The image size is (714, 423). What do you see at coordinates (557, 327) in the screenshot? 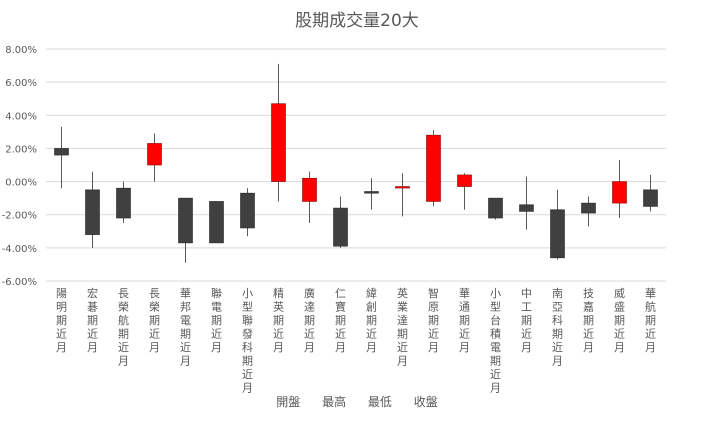
I see `x-category-label: 南亞科期近月` at bounding box center [557, 327].